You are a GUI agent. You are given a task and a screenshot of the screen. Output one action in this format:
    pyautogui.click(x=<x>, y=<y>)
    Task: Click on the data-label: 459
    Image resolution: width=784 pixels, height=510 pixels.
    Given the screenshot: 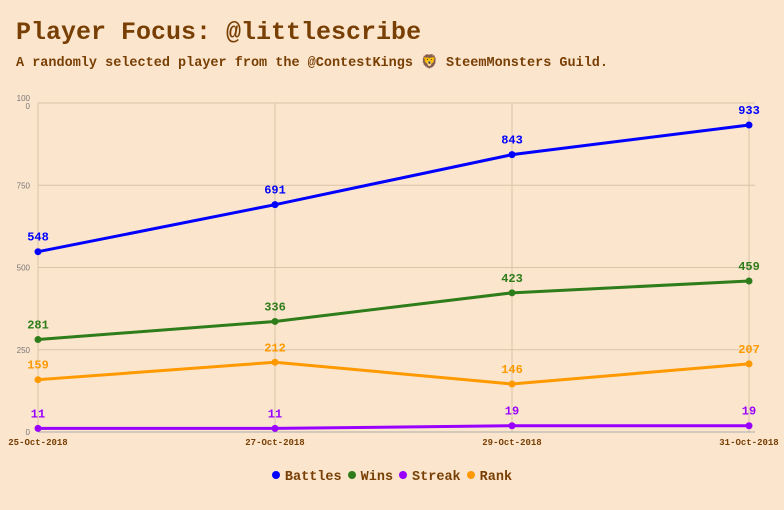 What is the action you would take?
    pyautogui.click(x=749, y=267)
    